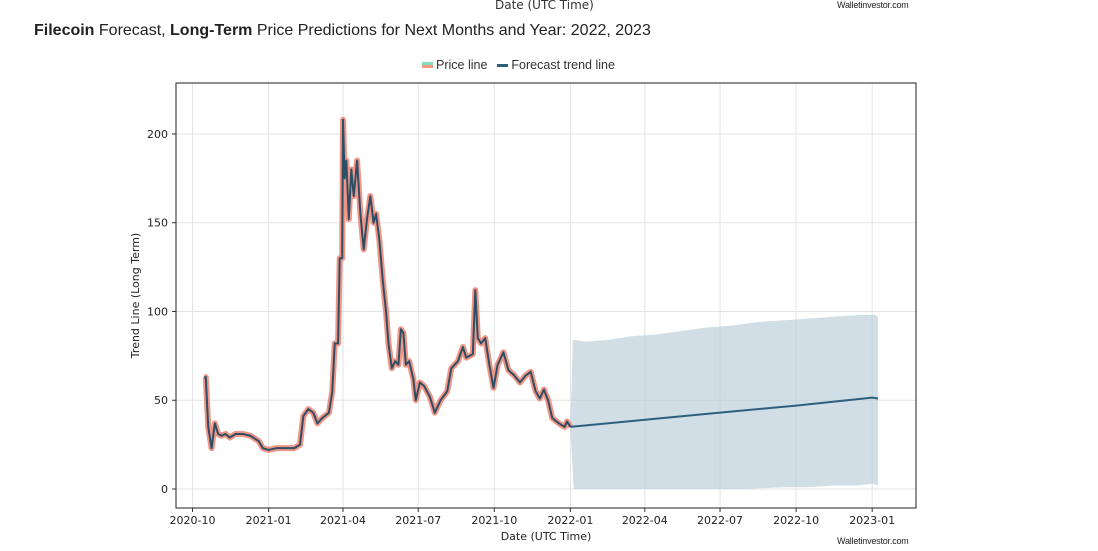 The width and height of the screenshot is (1098, 551). What do you see at coordinates (64, 30) in the screenshot?
I see `title-part: Filecoin` at bounding box center [64, 30].